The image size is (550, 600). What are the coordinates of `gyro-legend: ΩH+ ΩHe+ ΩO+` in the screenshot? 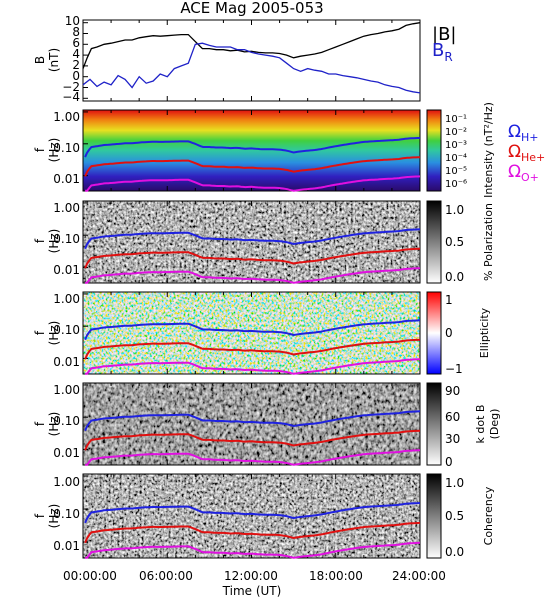 It's located at (526, 153).